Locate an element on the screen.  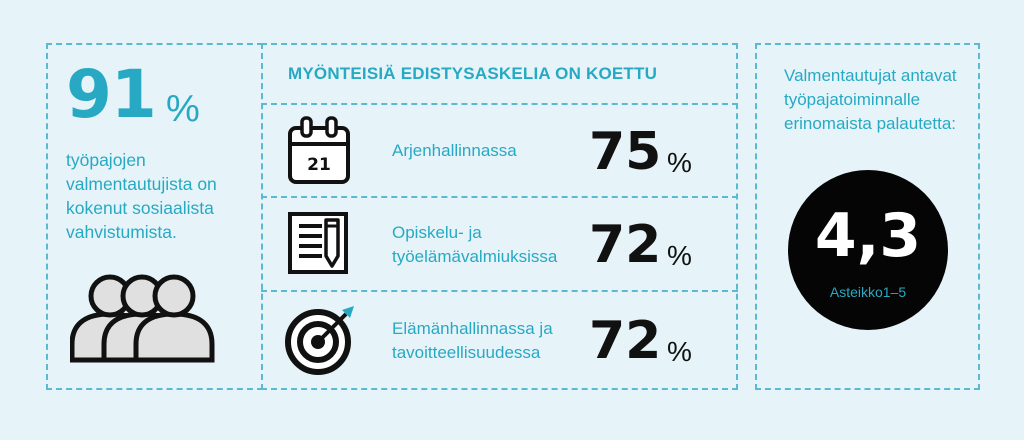
row-label-line: tavoitteellisuudessa is located at coordinates (466, 352).